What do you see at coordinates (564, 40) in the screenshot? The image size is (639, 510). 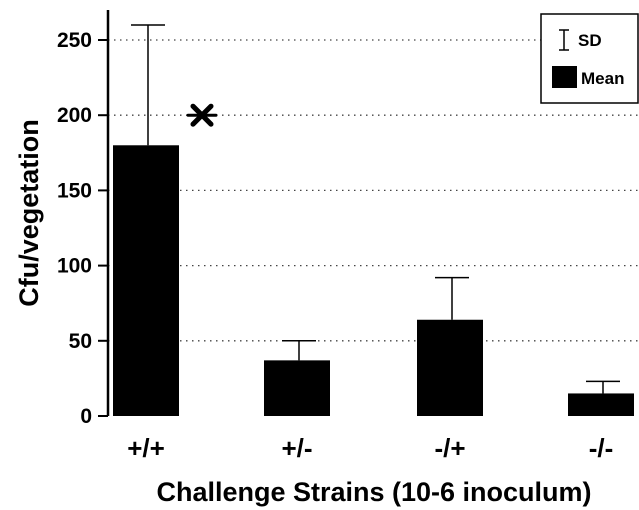 I see `legend-sd-icon` at bounding box center [564, 40].